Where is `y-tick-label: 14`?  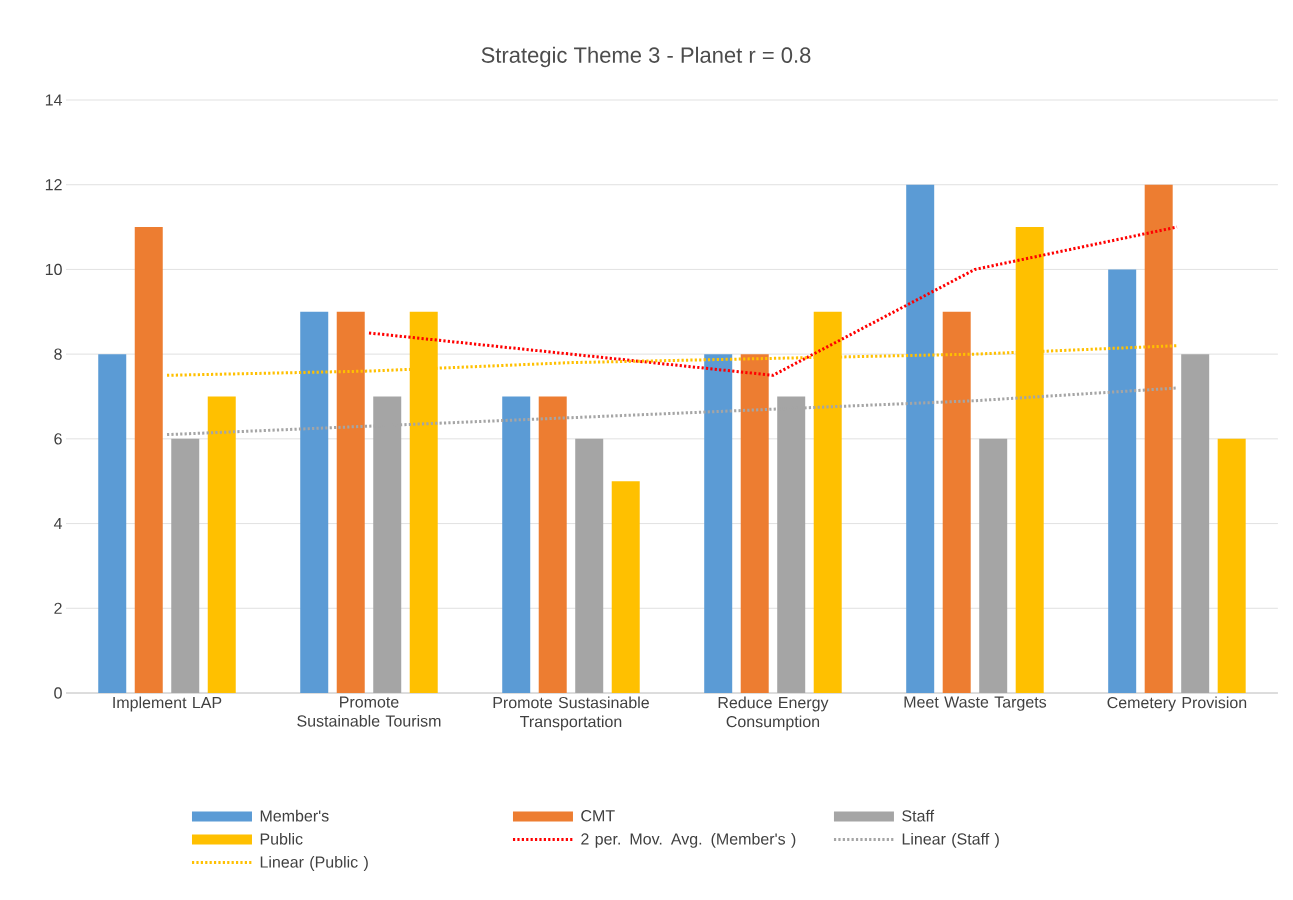 y-tick-label: 14 is located at coordinates (54, 100).